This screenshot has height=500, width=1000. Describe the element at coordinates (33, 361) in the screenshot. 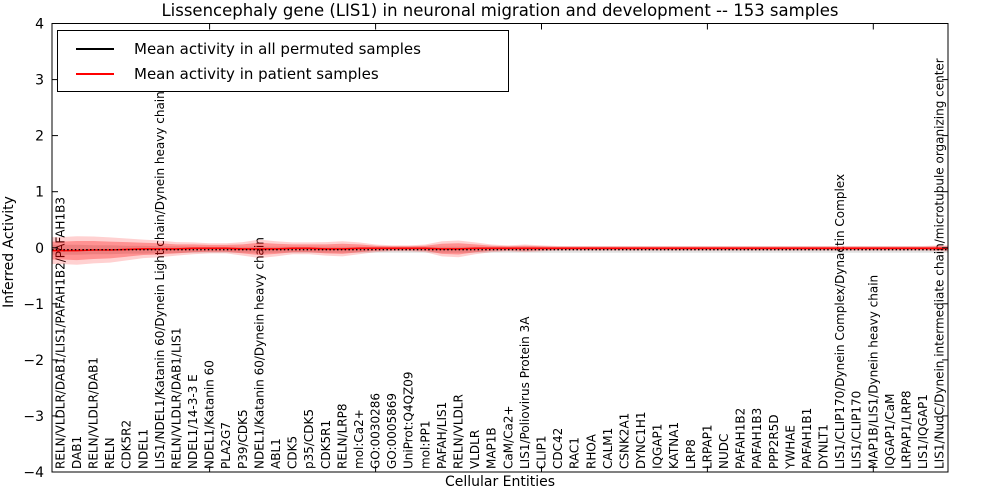

I see `y-tick-label: −2` at that location.